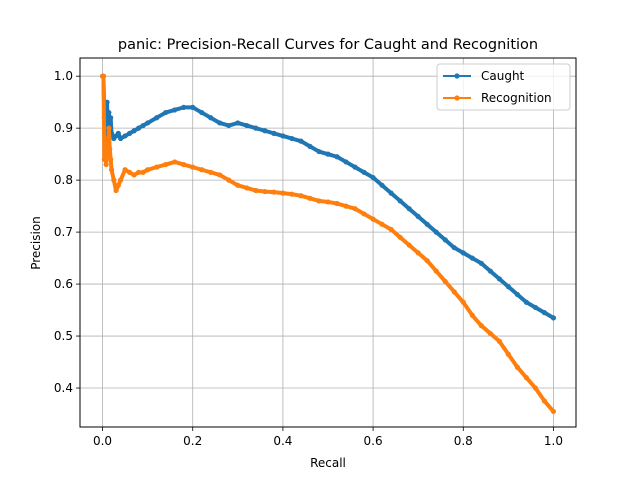 Image resolution: width=640 pixels, height=480 pixels. I want to click on y-tick-label: 0.5, so click(63, 336).